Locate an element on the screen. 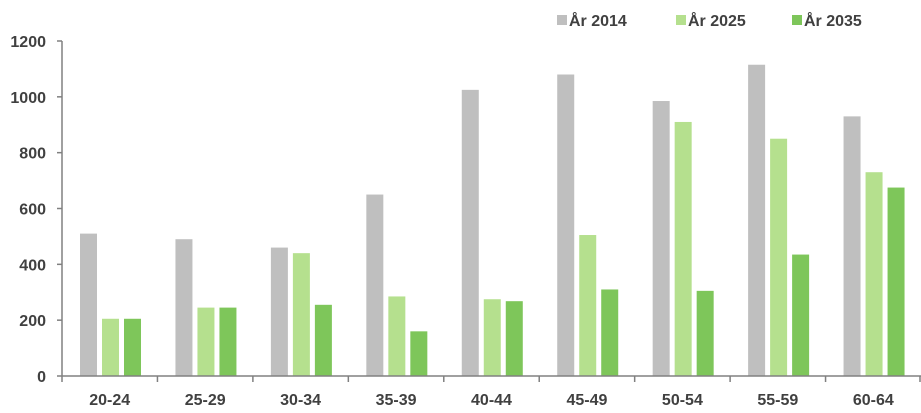  bar-år-2014-55-59 is located at coordinates (757, 220).